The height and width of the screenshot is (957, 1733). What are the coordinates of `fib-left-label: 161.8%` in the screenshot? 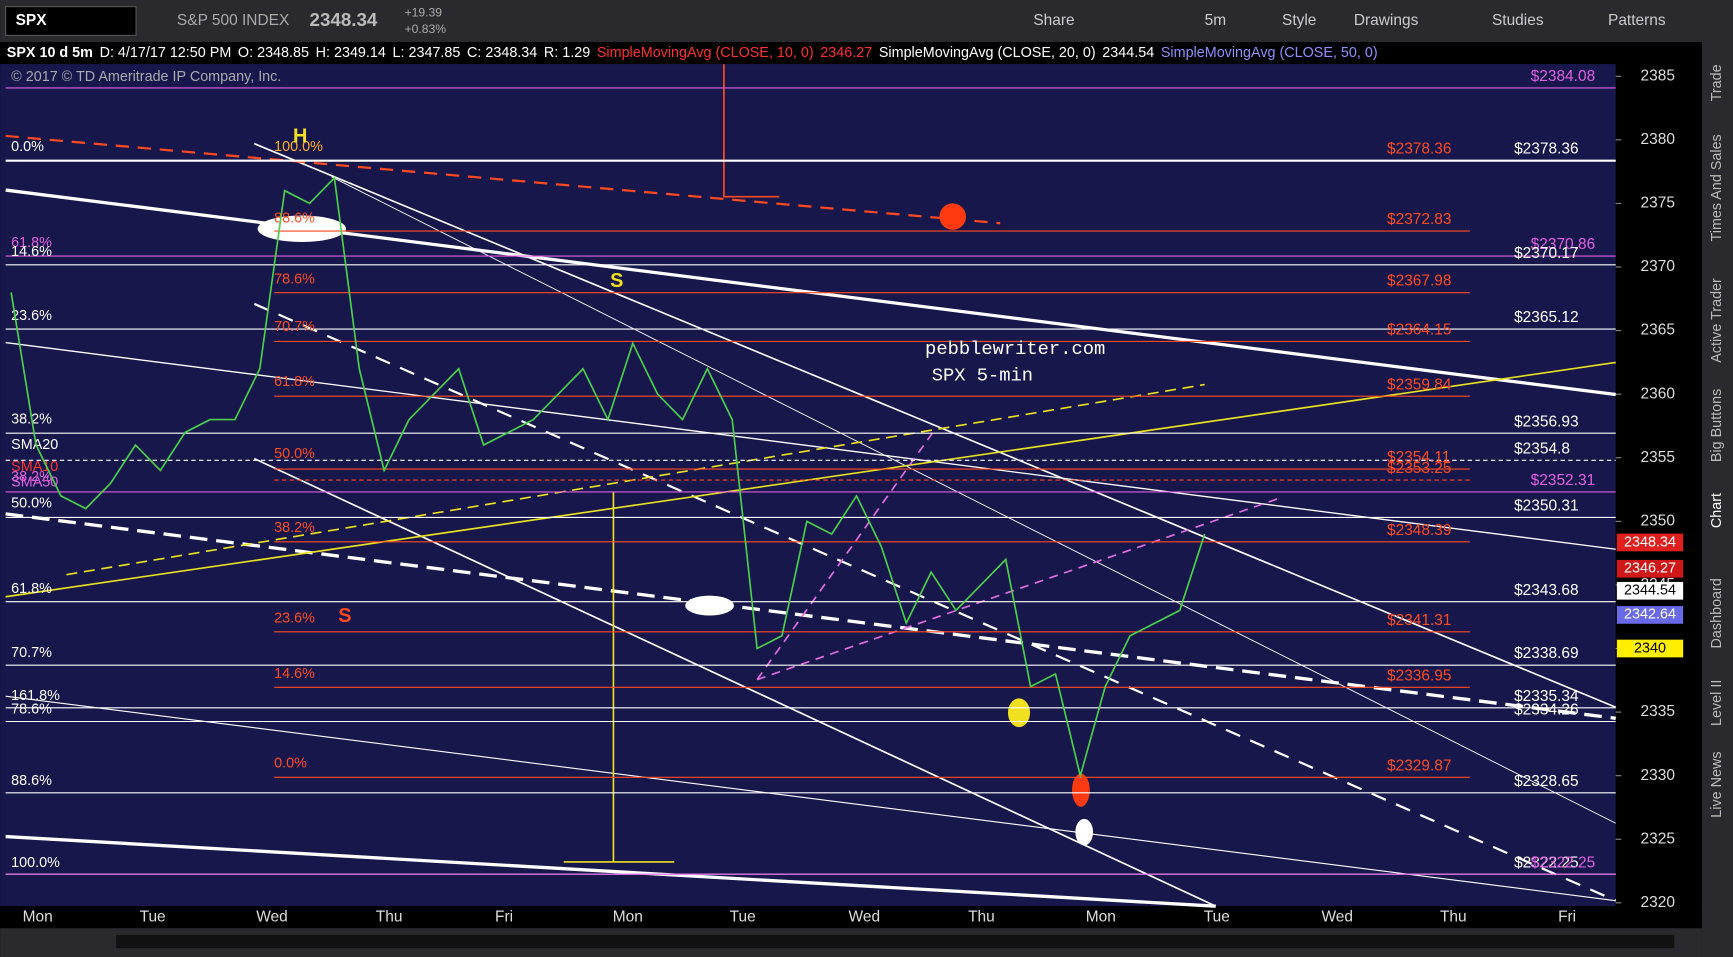 It's located at (35, 696).